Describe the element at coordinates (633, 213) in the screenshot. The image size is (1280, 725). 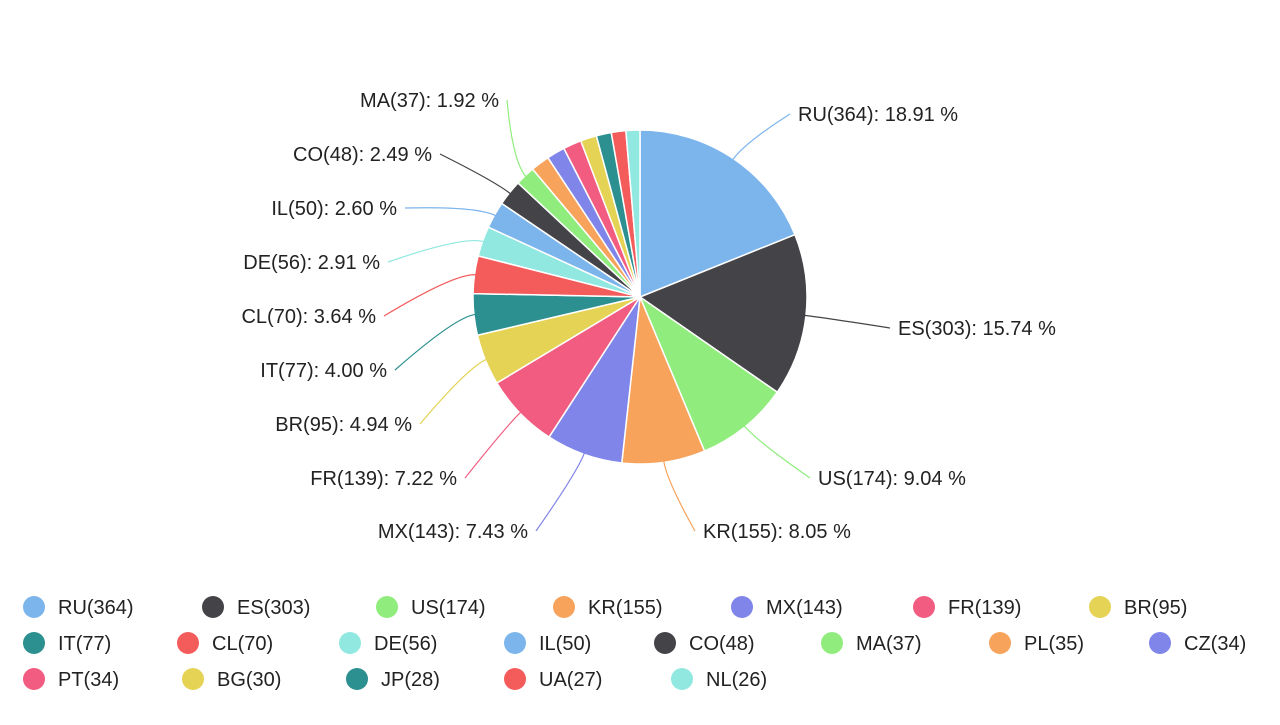
I see `pie-slice-nl` at that location.